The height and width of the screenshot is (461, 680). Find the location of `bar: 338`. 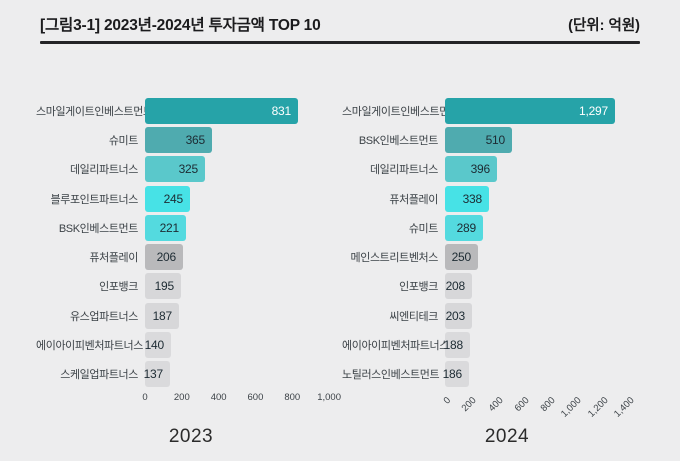

bar: 338 is located at coordinates (467, 198).